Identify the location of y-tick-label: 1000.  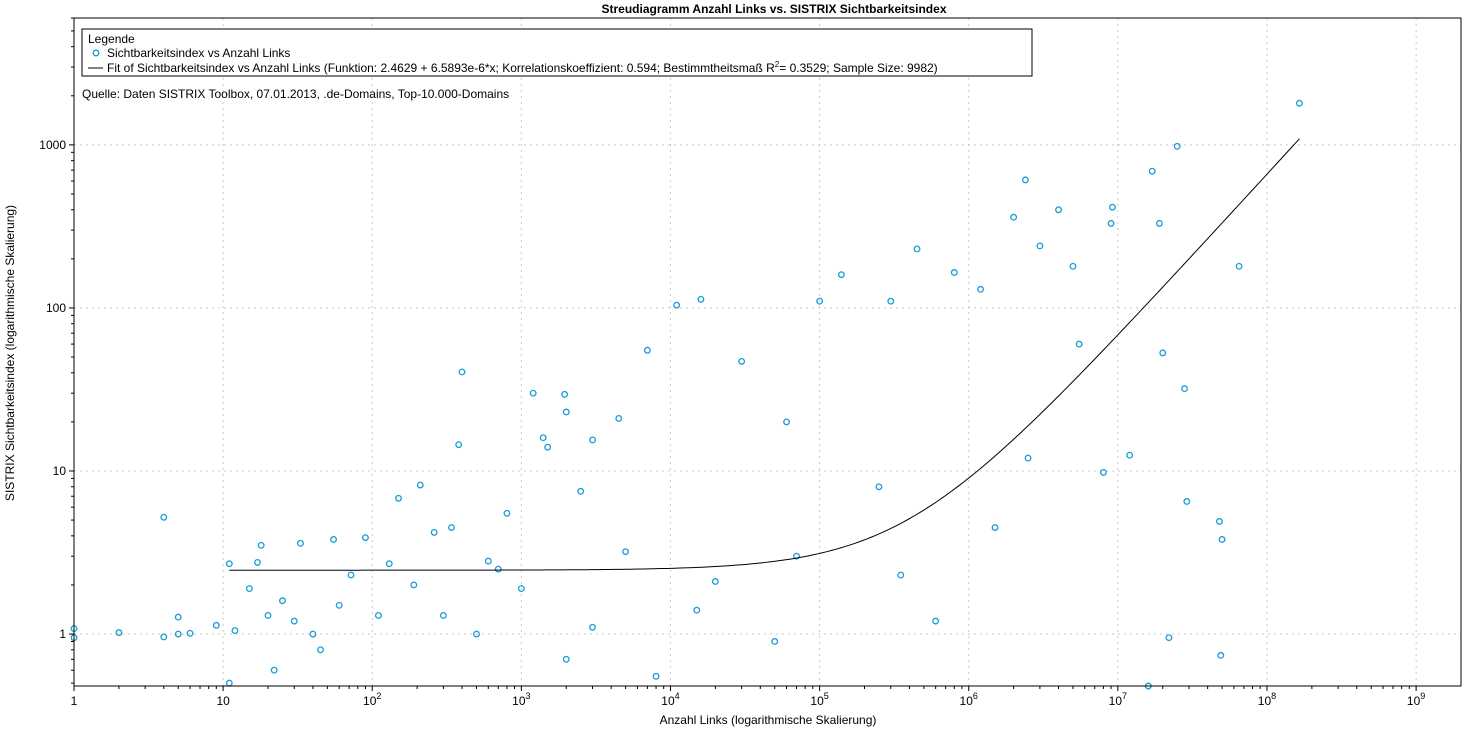
(52, 145).